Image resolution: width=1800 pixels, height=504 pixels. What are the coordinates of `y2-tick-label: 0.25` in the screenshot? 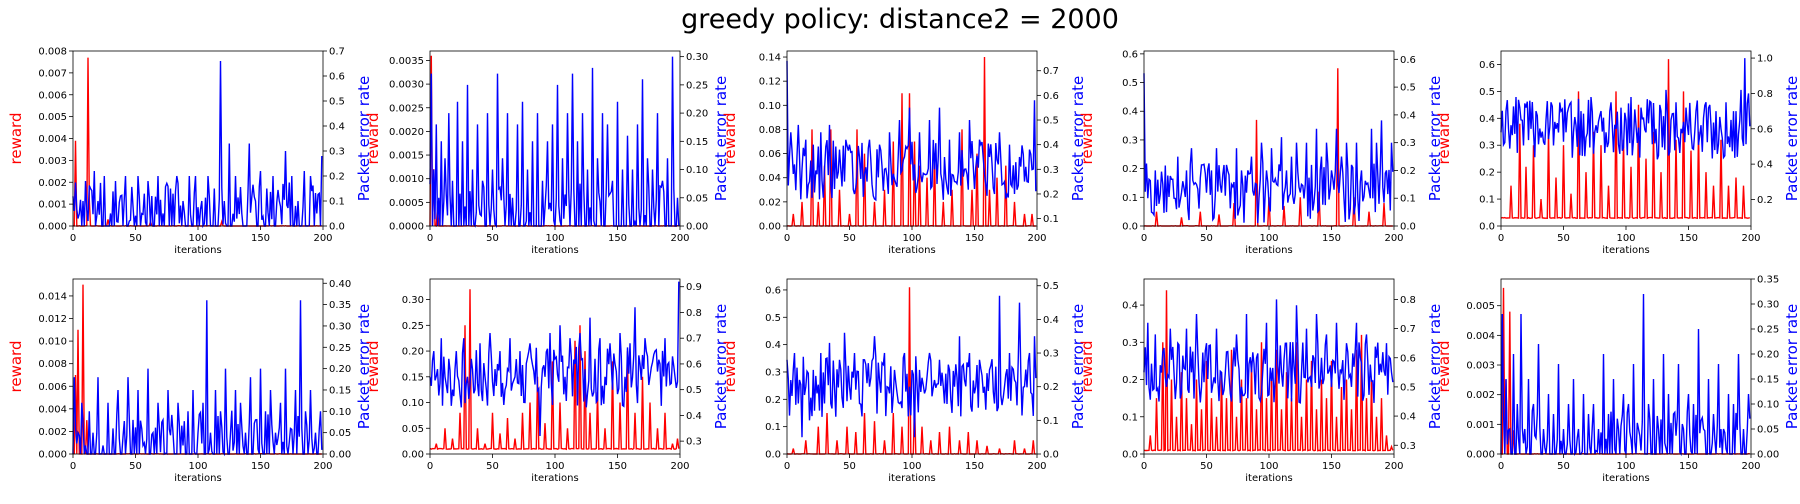 It's located at (340, 348).